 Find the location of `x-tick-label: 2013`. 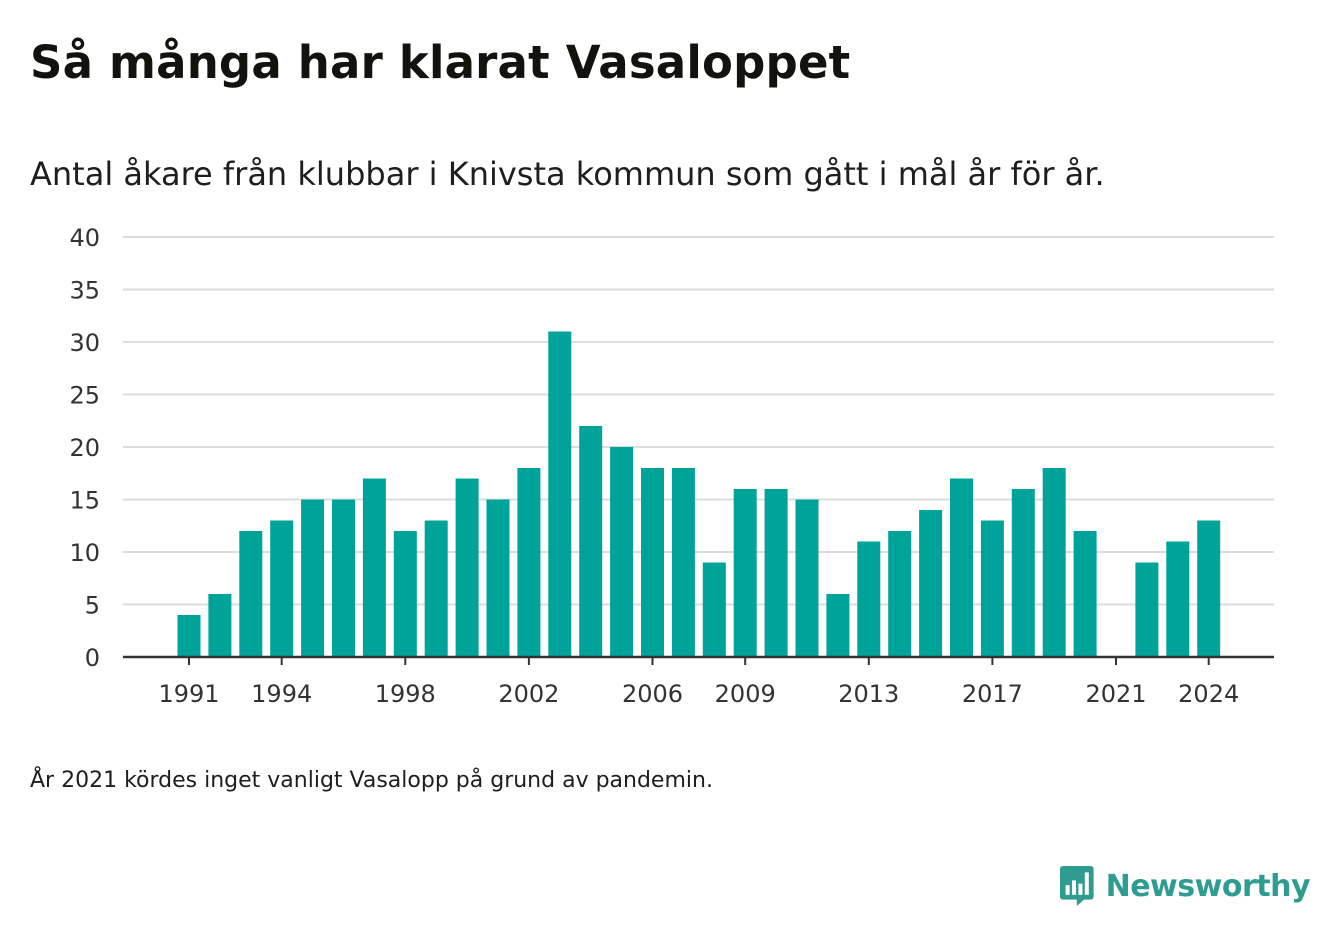

x-tick-label: 2013 is located at coordinates (868, 694).